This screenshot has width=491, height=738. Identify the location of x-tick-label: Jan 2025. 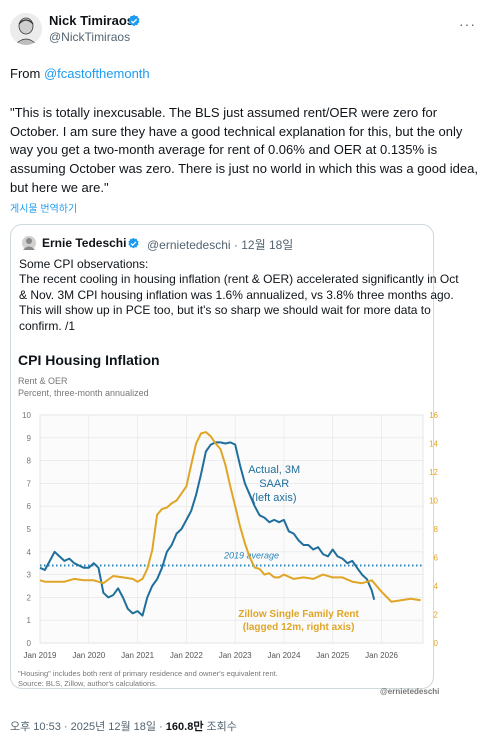
(332, 655).